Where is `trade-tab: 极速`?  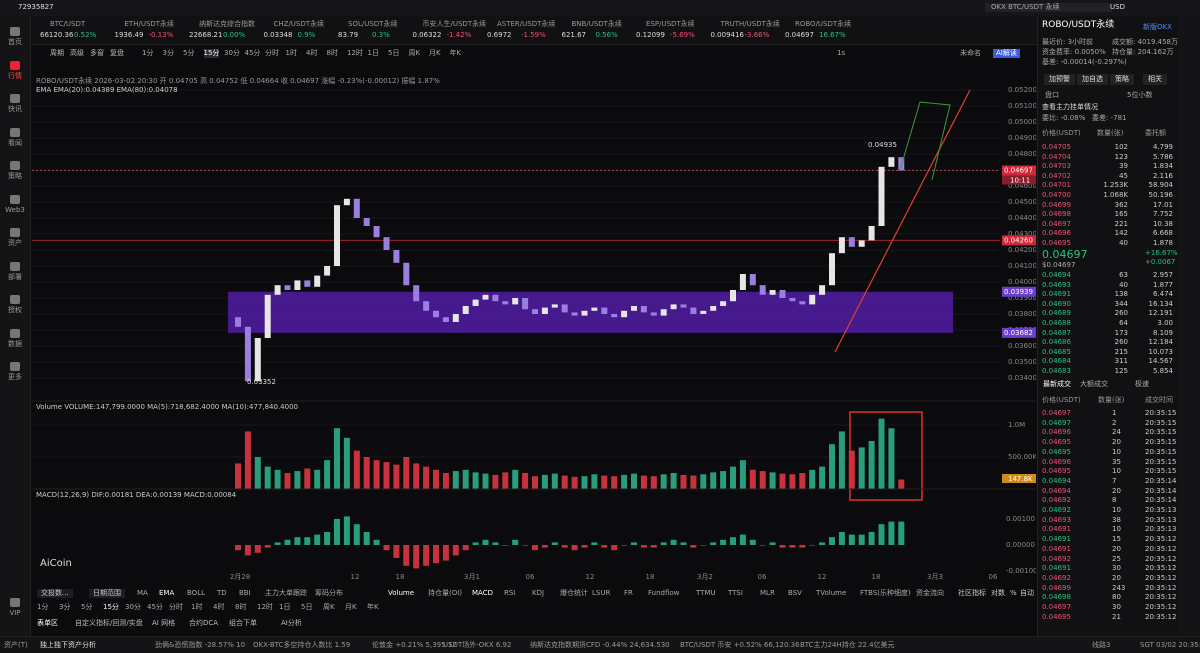 trade-tab: 极速 is located at coordinates (1142, 384).